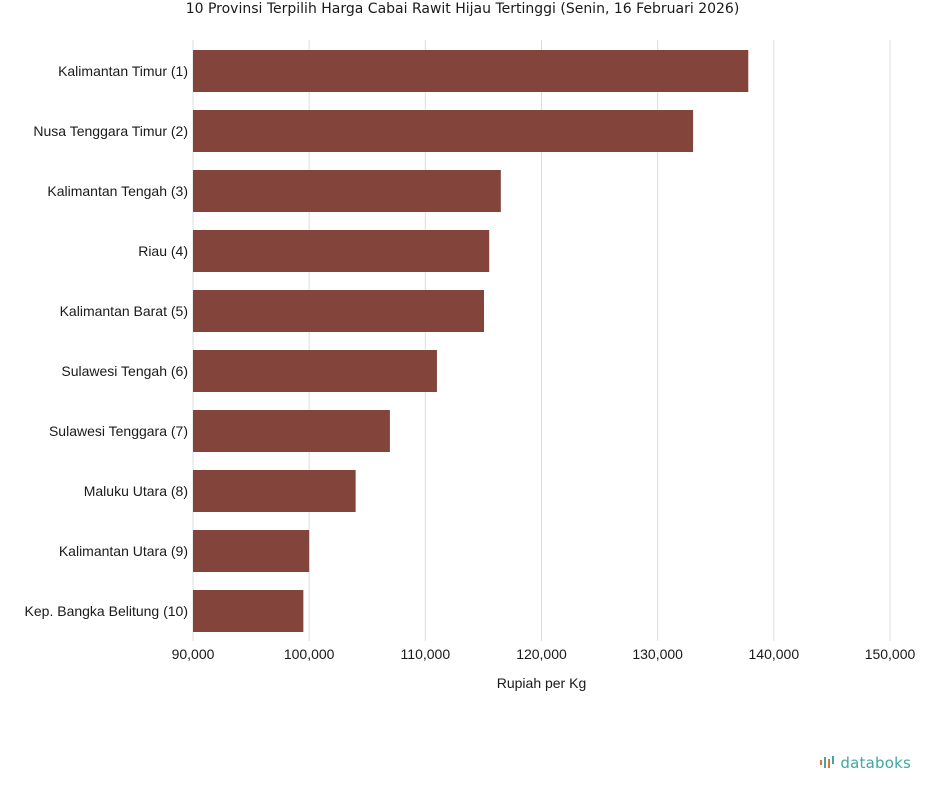  I want to click on x-tick-label: 100,000, so click(309, 654).